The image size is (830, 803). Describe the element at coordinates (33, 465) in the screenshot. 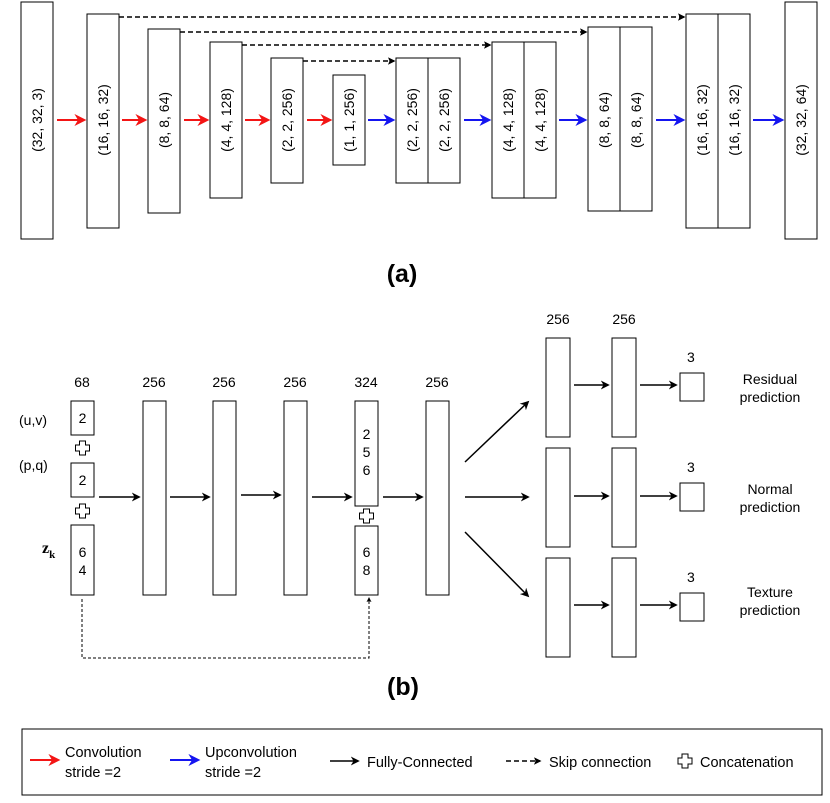

I see `input-label-pq: (p,q)` at that location.